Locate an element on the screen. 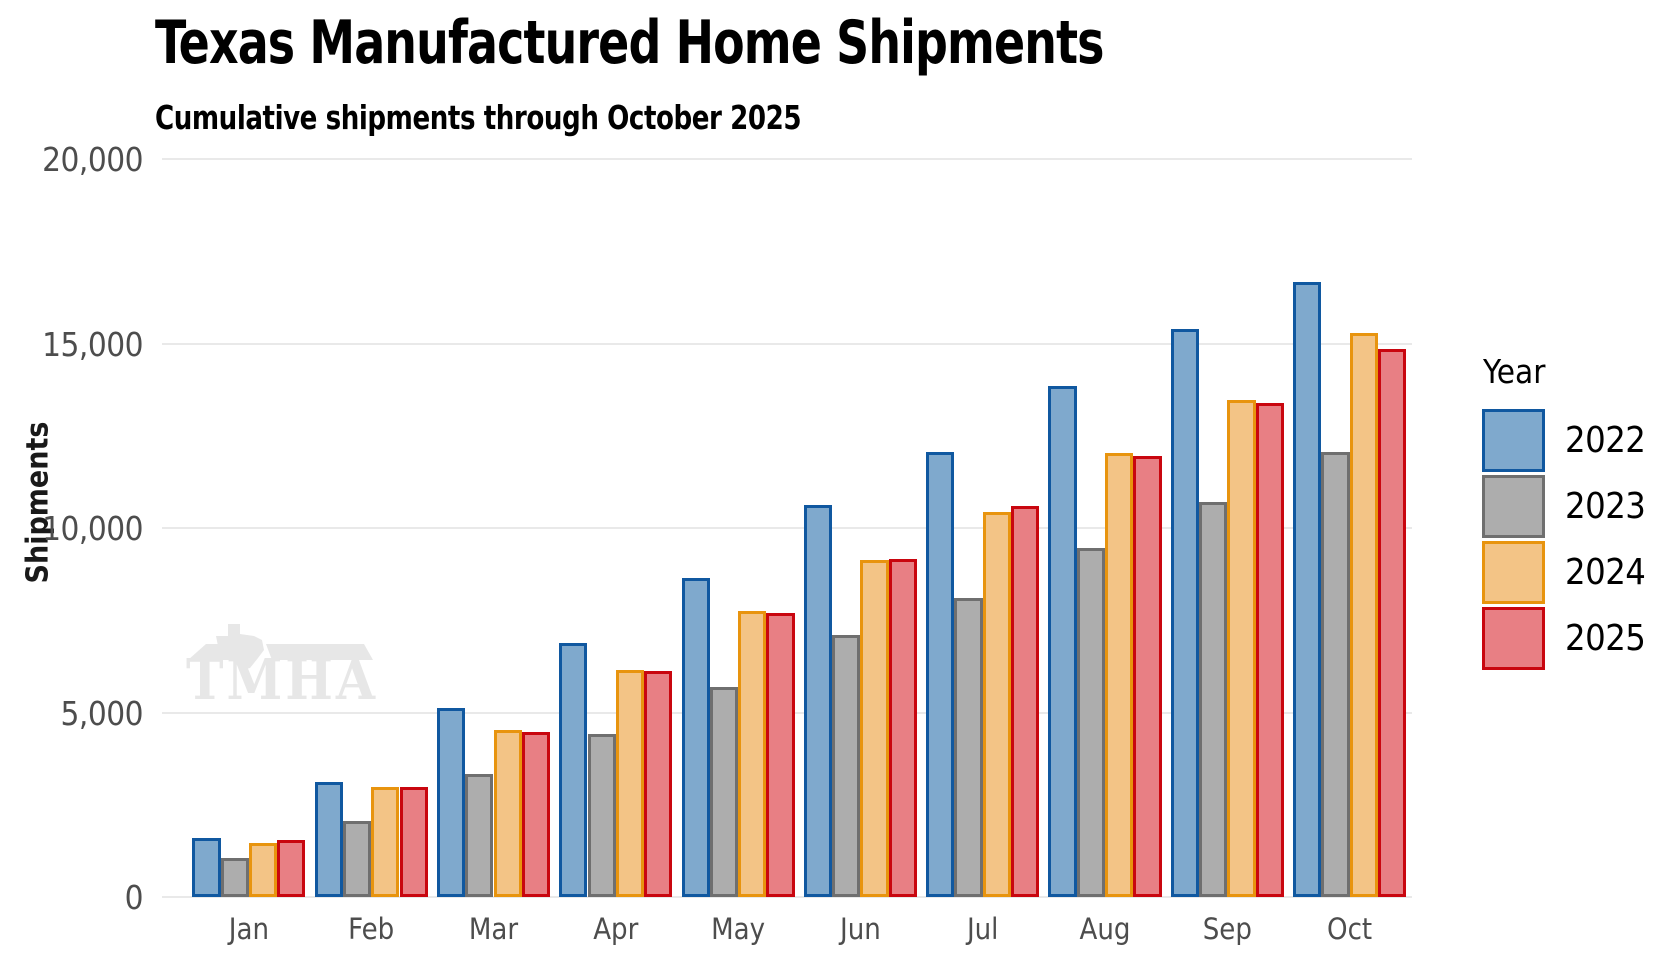 This screenshot has width=1660, height=960. legend-title: Year is located at coordinates (1514, 371).